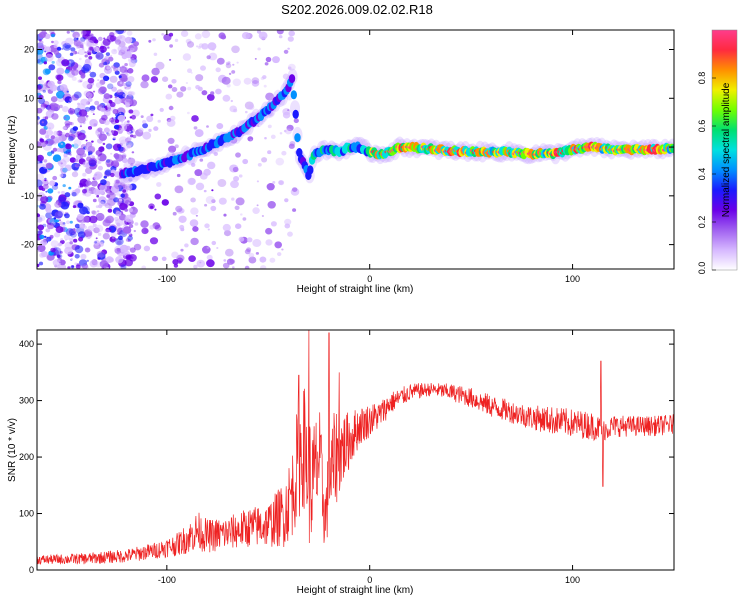 The image size is (750, 600). I want to click on spectrogram-x-tick-label: -100, so click(167, 279).